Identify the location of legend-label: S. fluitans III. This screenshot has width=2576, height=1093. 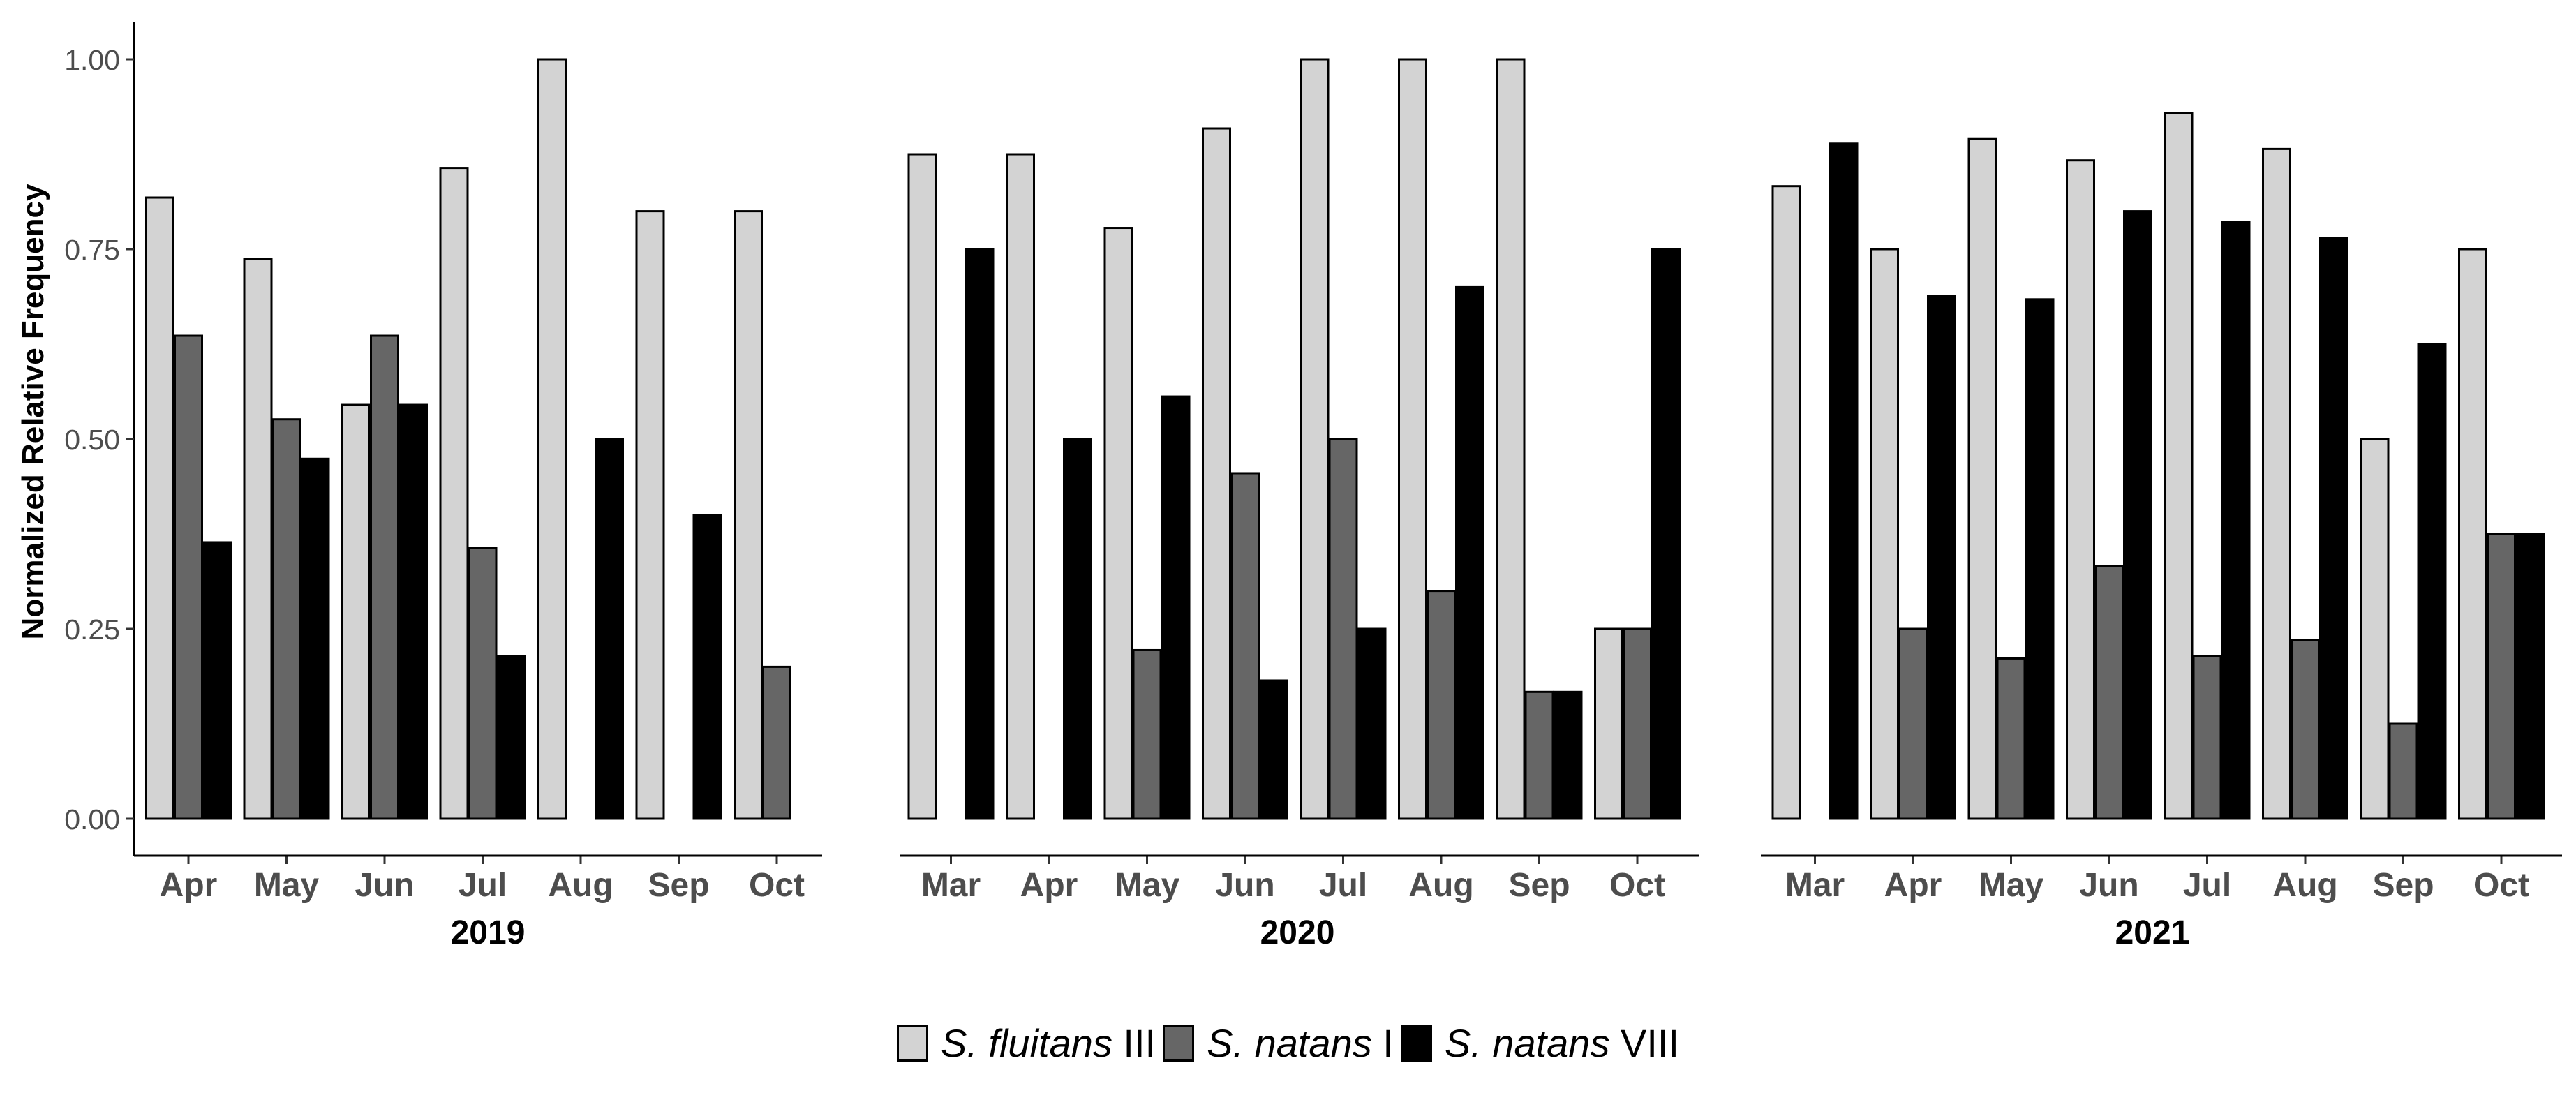
(1049, 1043).